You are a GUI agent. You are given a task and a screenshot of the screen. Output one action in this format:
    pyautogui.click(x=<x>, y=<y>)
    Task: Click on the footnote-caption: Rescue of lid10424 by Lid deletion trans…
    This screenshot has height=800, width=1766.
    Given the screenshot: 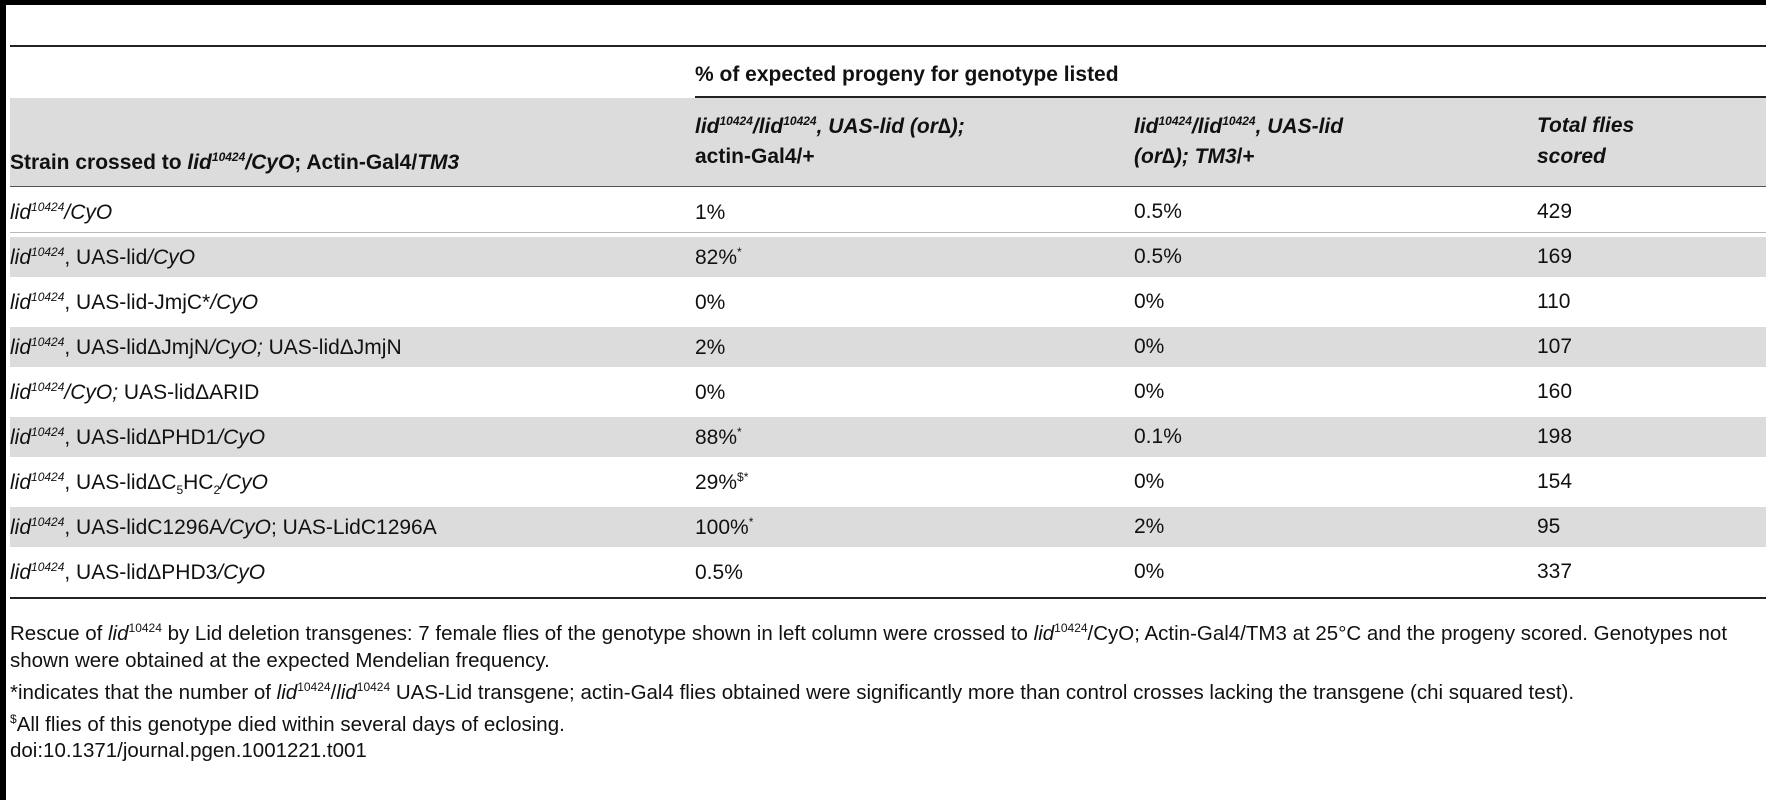 What is the action you would take?
    pyautogui.click(x=869, y=646)
    